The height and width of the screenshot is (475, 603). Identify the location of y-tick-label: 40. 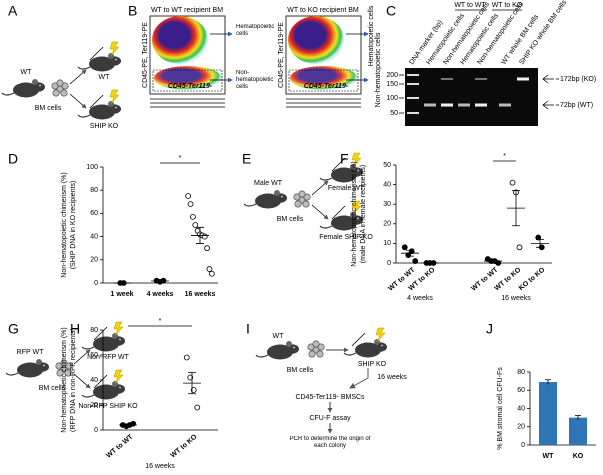
(521, 408).